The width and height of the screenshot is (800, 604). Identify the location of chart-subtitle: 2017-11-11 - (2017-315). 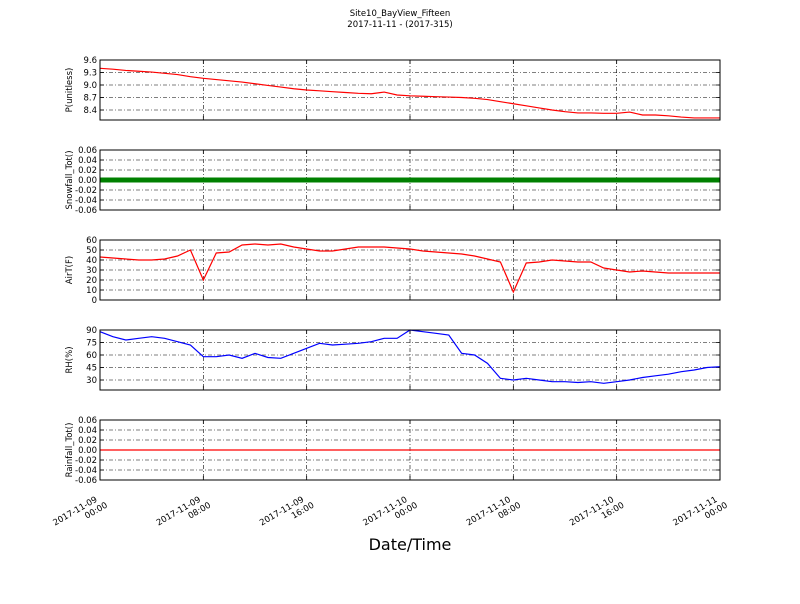
(399, 25).